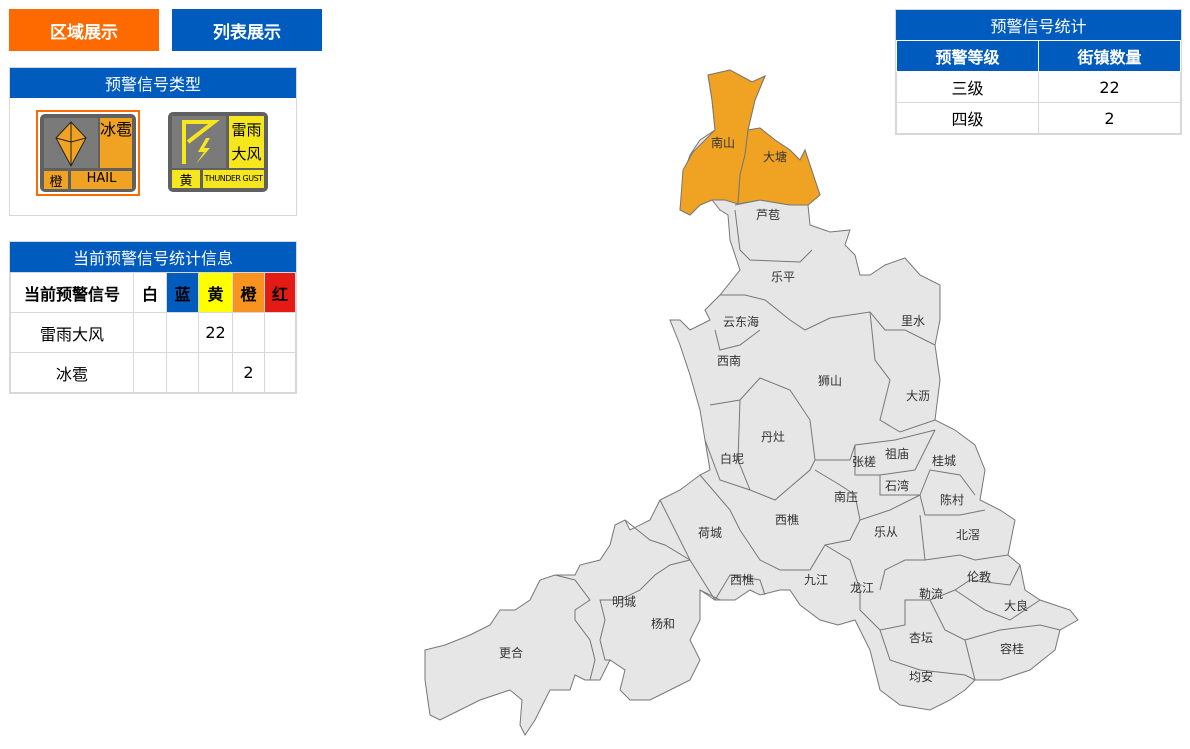 This screenshot has width=1190, height=749. What do you see at coordinates (729, 360) in the screenshot?
I see `region-label: 西南` at bounding box center [729, 360].